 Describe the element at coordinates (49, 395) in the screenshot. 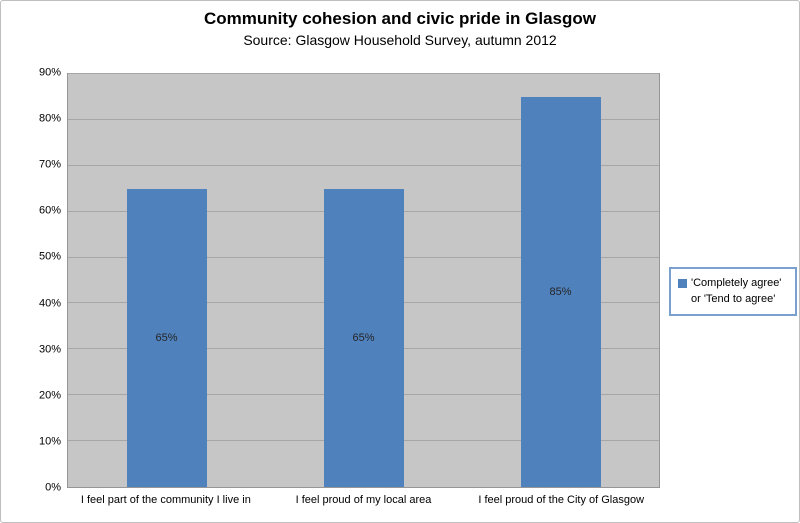

I see `y-tick-label: 20%` at that location.